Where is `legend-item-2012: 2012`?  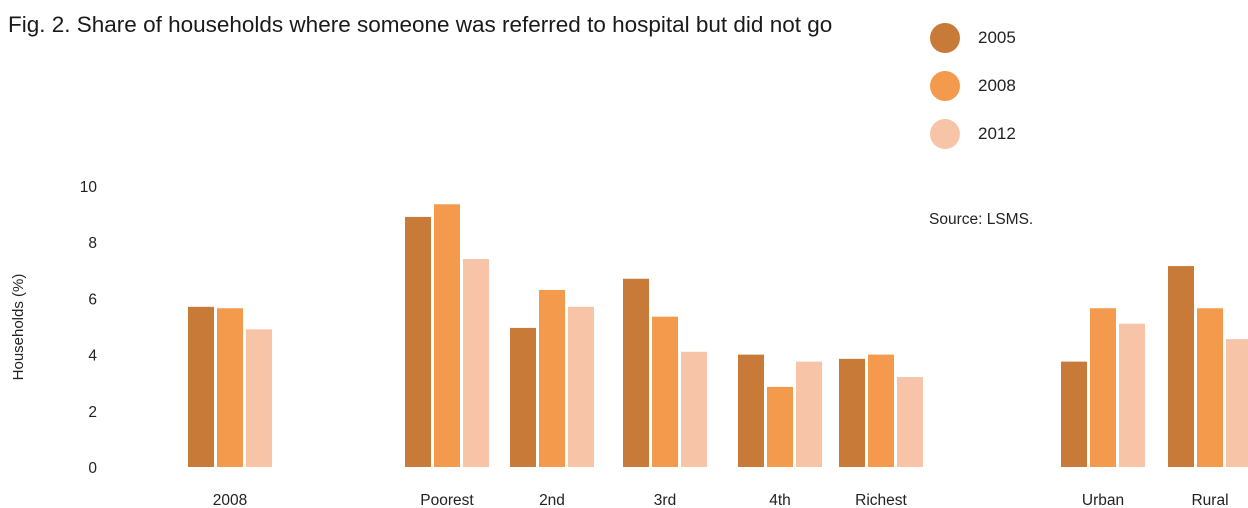
legend-item-2012: 2012 is located at coordinates (973, 134).